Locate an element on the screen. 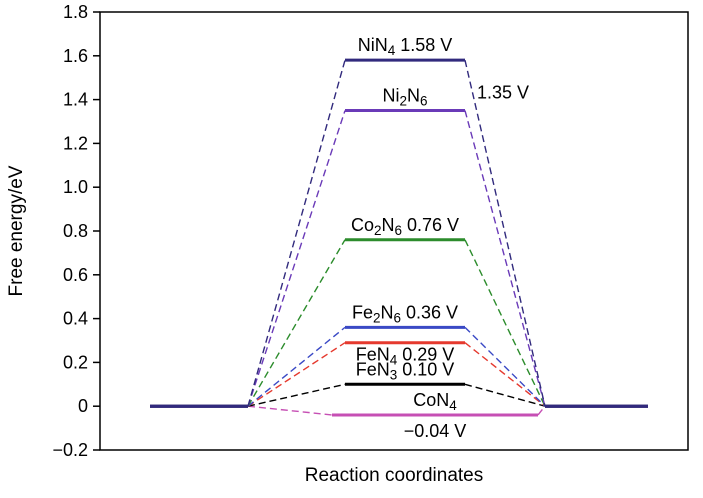  y-tick-label: 1.0 is located at coordinates (75, 187).